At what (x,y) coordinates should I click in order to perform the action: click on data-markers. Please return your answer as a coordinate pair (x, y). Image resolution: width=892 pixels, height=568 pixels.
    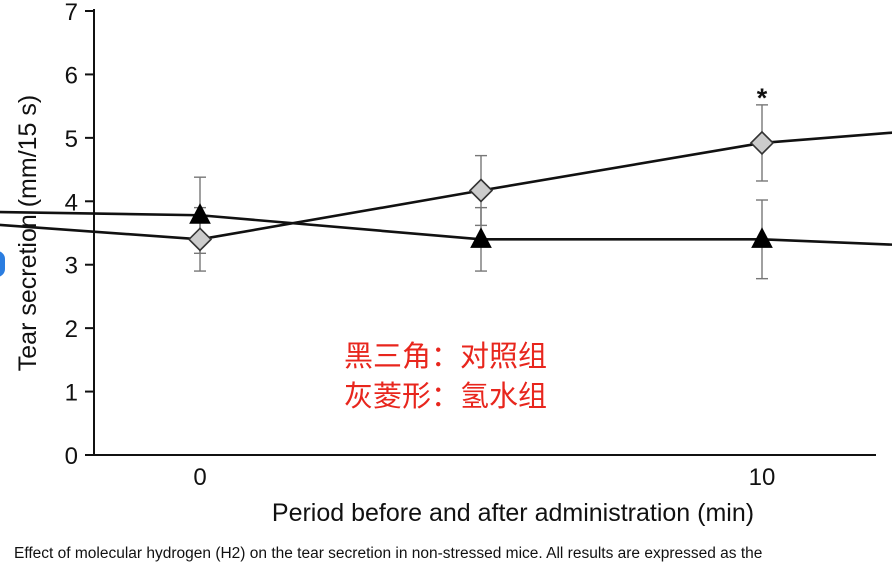
    Looking at the image, I should click on (481, 191).